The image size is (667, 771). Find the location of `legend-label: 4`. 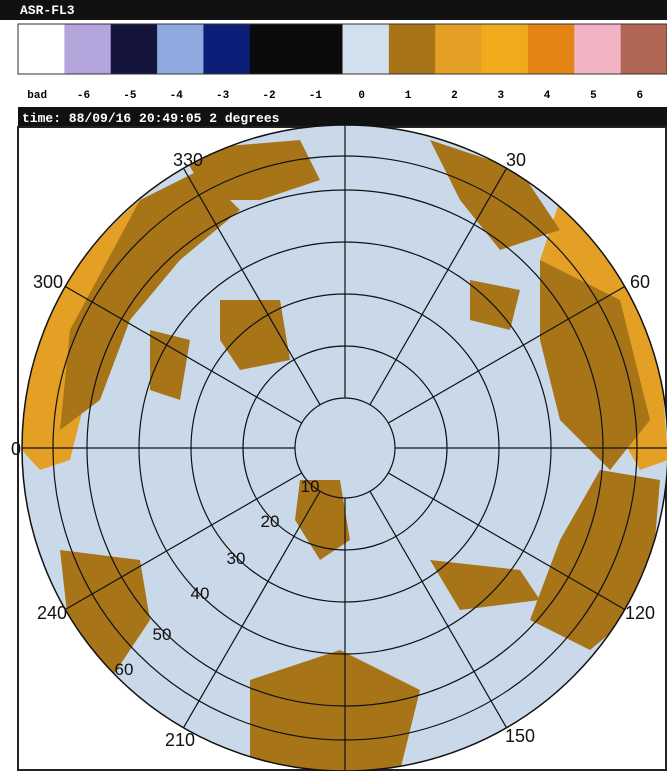

legend-label: 4 is located at coordinates (547, 96).